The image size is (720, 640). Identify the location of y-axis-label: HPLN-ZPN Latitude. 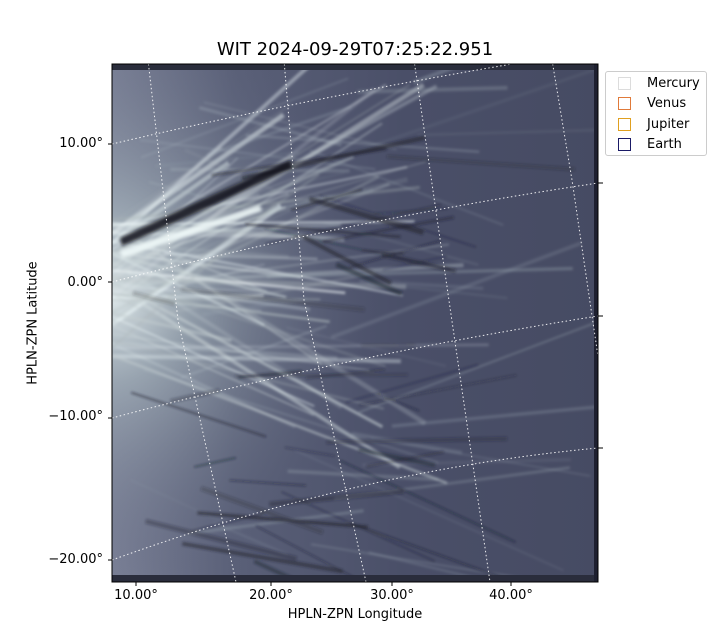
(33, 323).